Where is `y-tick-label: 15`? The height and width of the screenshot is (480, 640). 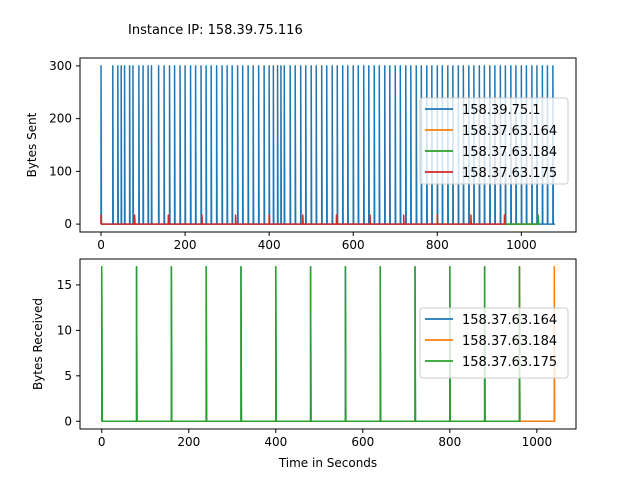 y-tick-label: 15 is located at coordinates (64, 285).